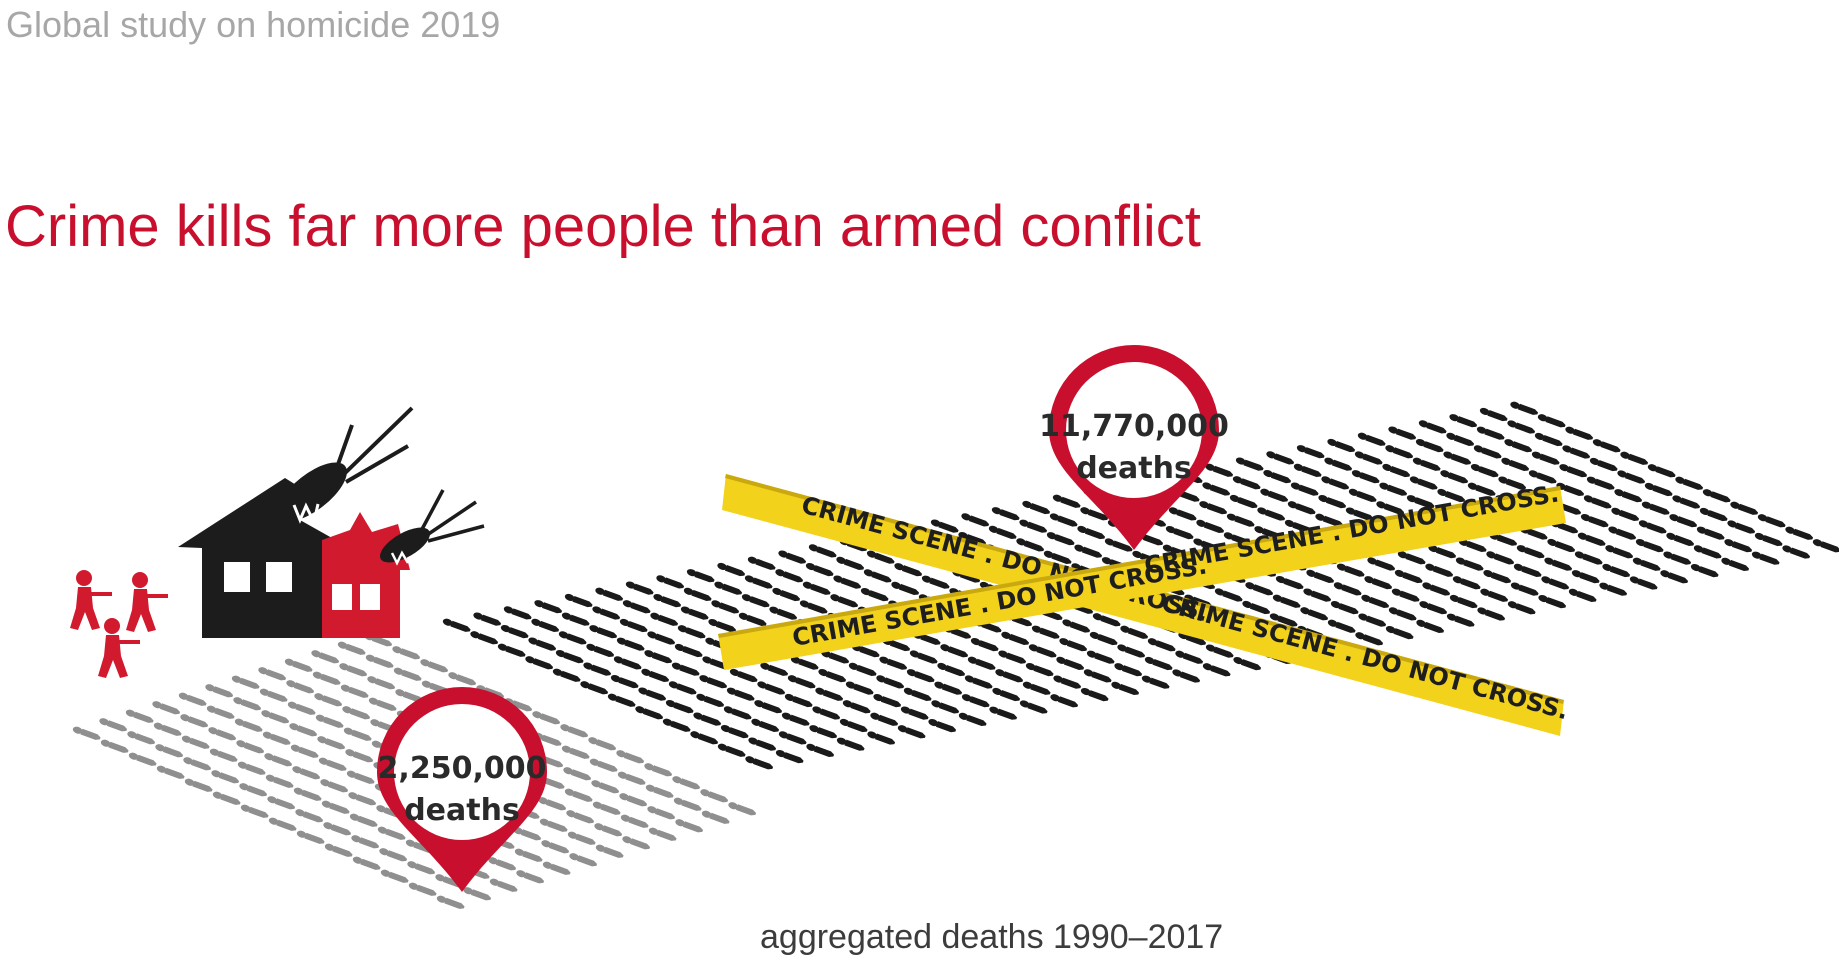 This screenshot has width=1839, height=963. I want to click on conflict-deaths-value: 2,250,000, so click(462, 768).